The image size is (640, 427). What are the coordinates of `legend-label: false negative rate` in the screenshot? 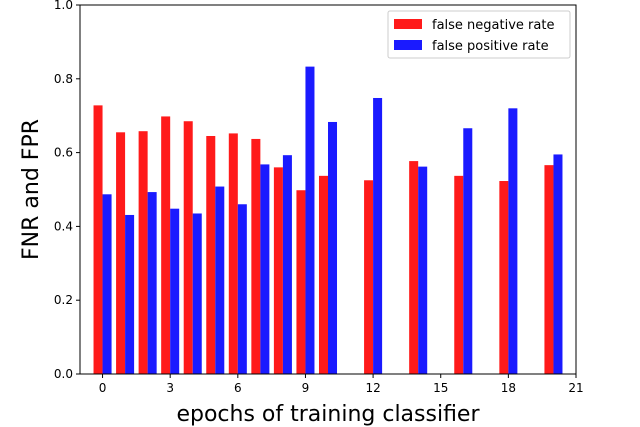 It's located at (493, 25).